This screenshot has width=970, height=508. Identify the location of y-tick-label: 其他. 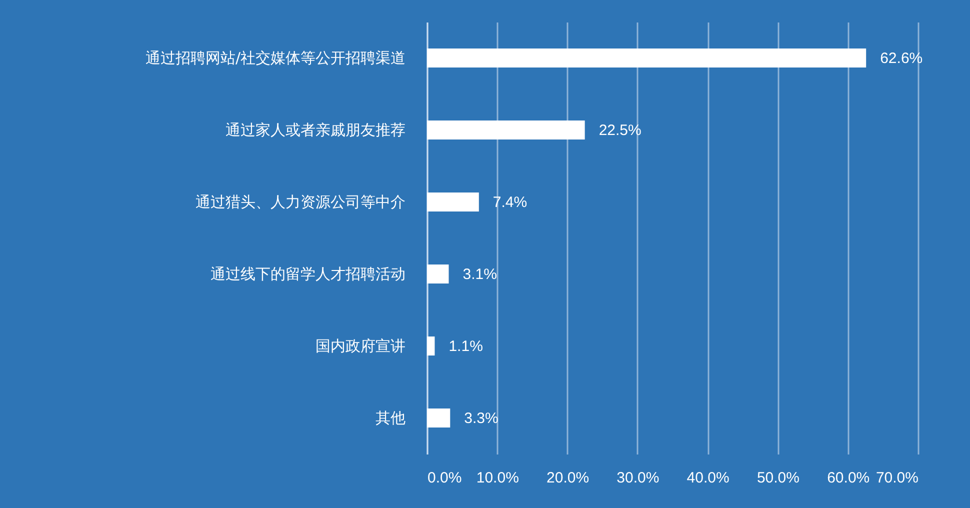
(391, 418).